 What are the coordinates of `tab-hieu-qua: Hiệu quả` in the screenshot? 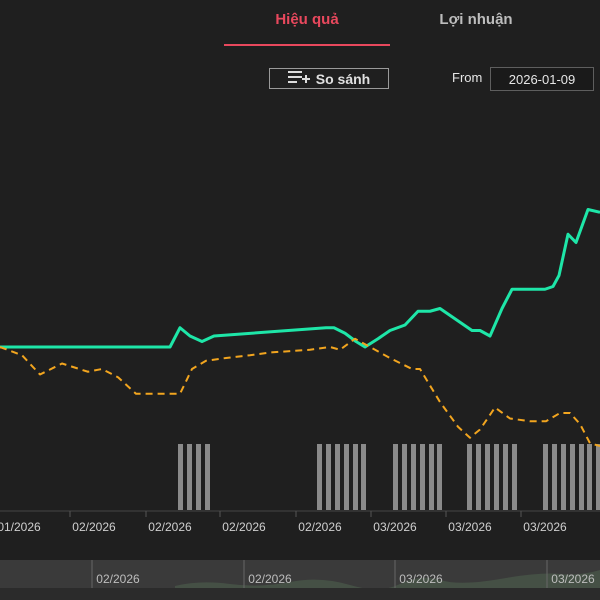 It's located at (307, 23).